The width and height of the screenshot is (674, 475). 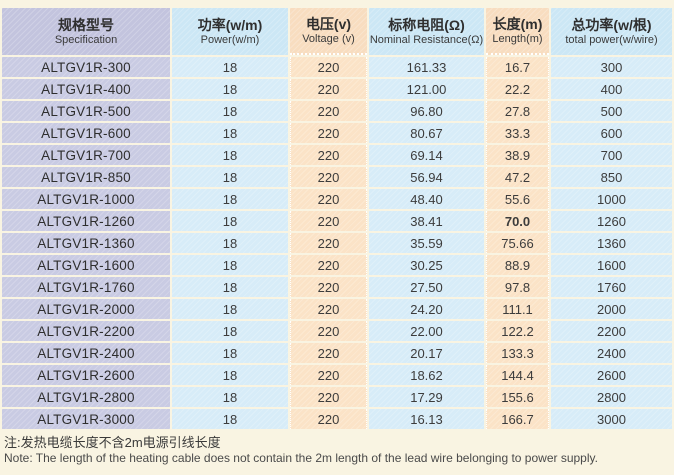 What do you see at coordinates (517, 31) in the screenshot?
I see `column-header-length: 长度(m) Length(m)` at bounding box center [517, 31].